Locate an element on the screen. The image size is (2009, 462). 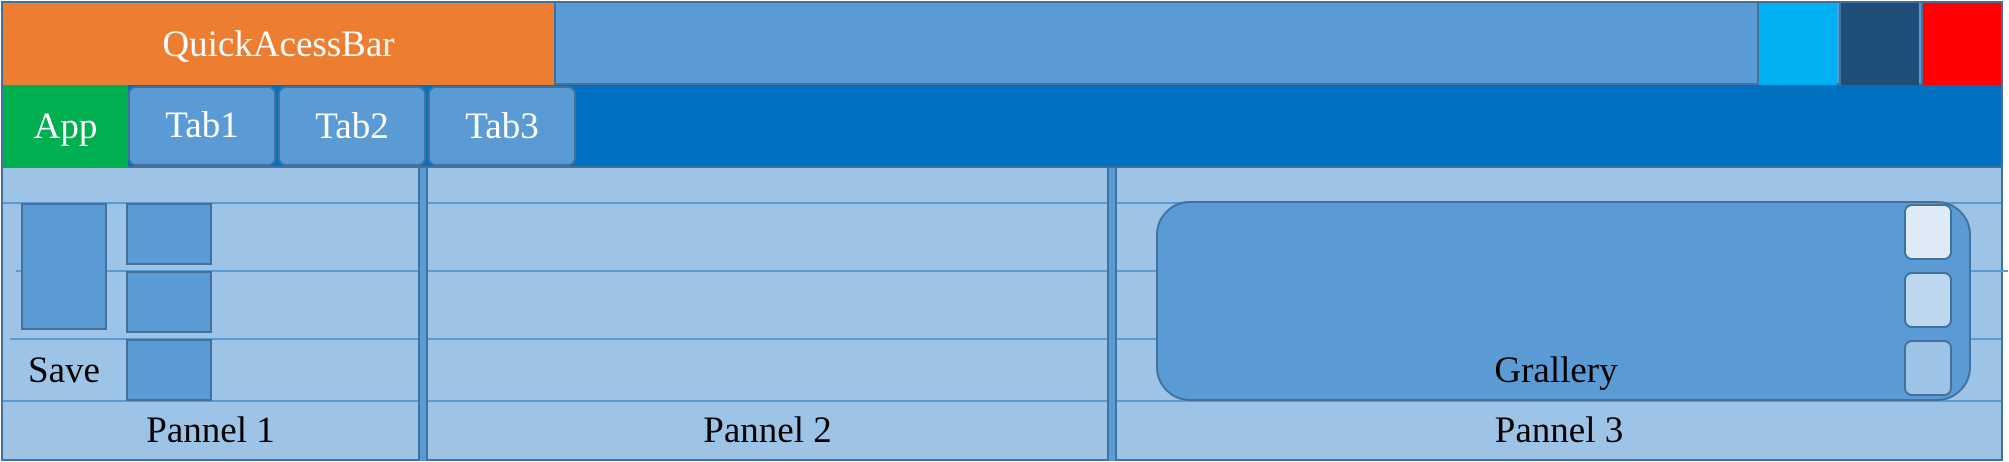
panel-3-label: Pannel 3 is located at coordinates (1559, 430).